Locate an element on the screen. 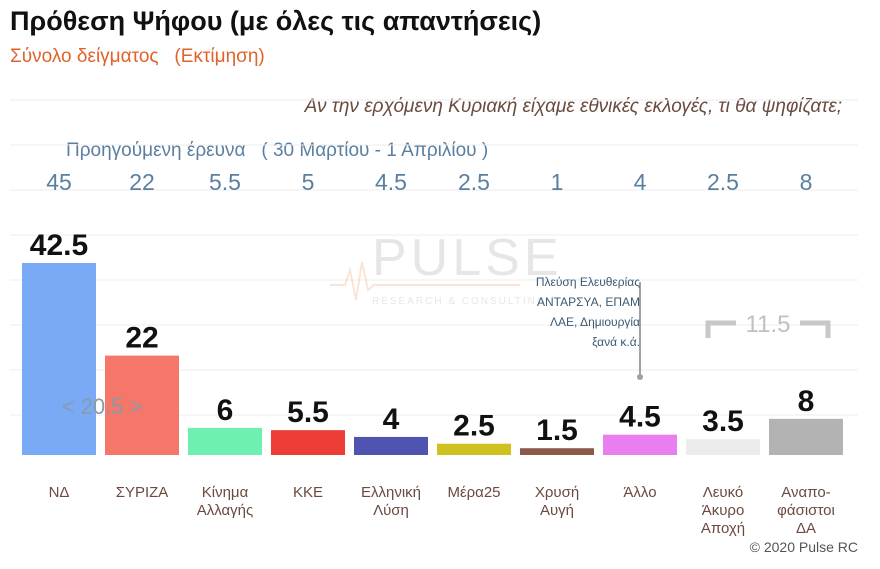  bar-value-label: 4 is located at coordinates (391, 419).